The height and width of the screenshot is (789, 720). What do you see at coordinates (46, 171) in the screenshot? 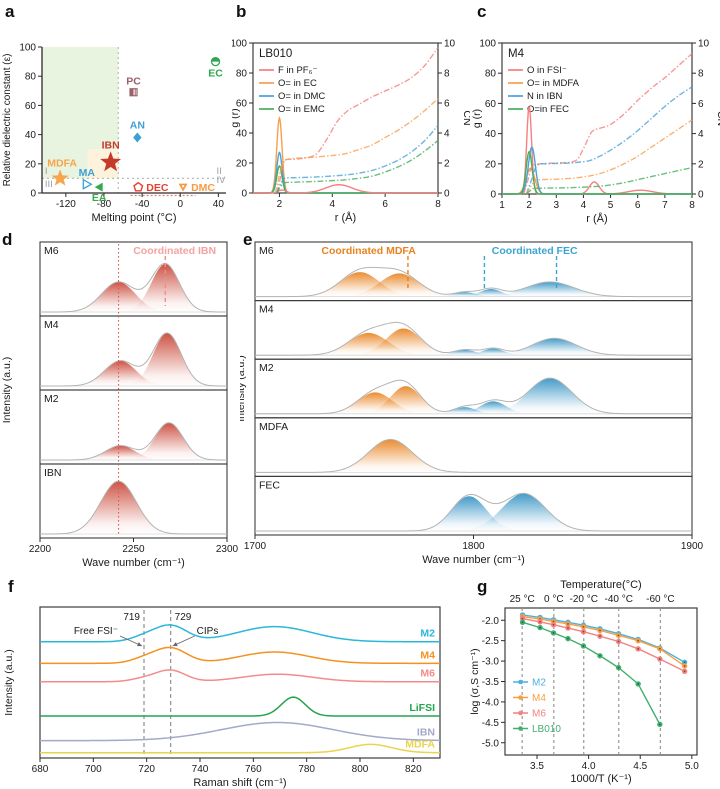
I see `svg-text: I` at bounding box center [46, 171].